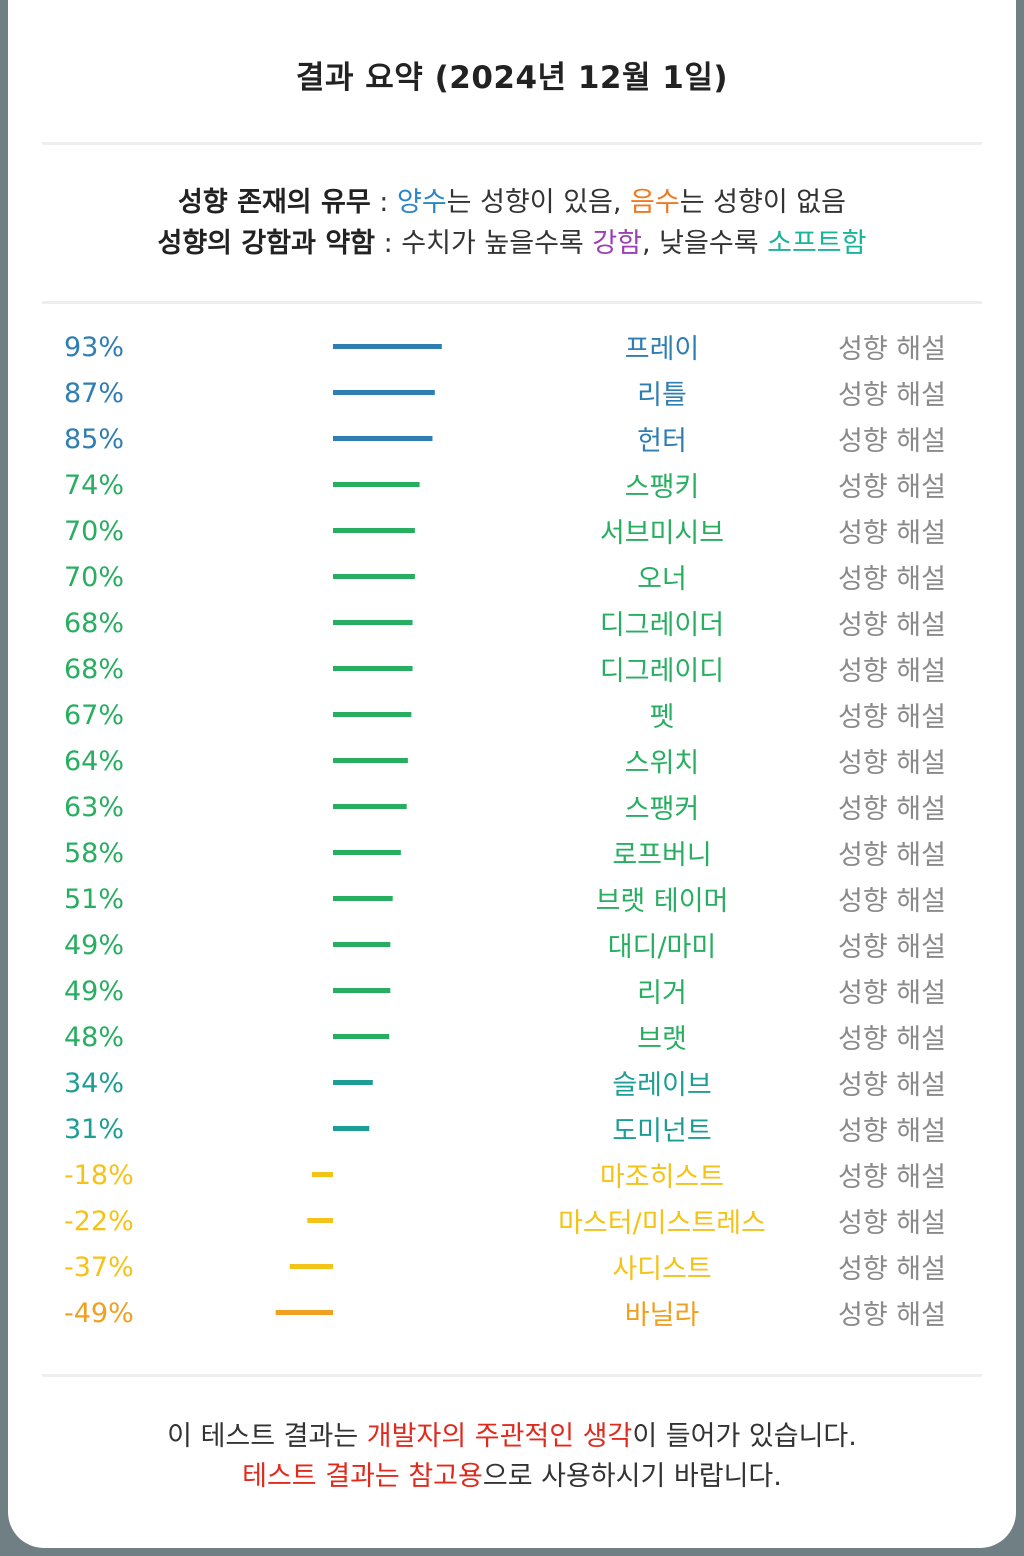 This screenshot has height=1556, width=1024. What do you see at coordinates (662, 441) in the screenshot?
I see `category-label: 헌터` at bounding box center [662, 441].